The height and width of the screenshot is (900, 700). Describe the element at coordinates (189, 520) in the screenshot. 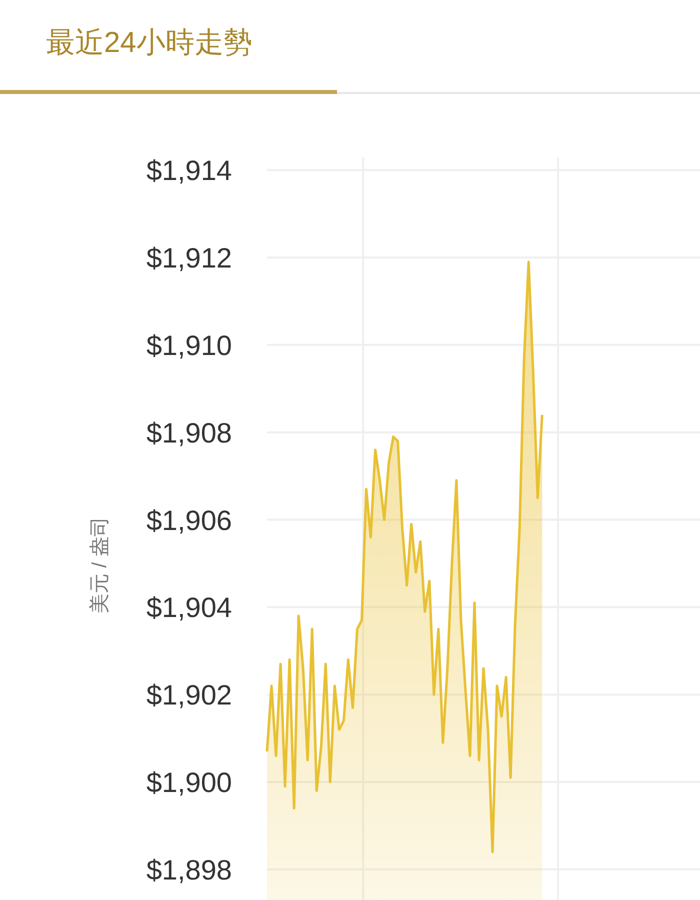

I see `y-tick-label: $1,906` at that location.